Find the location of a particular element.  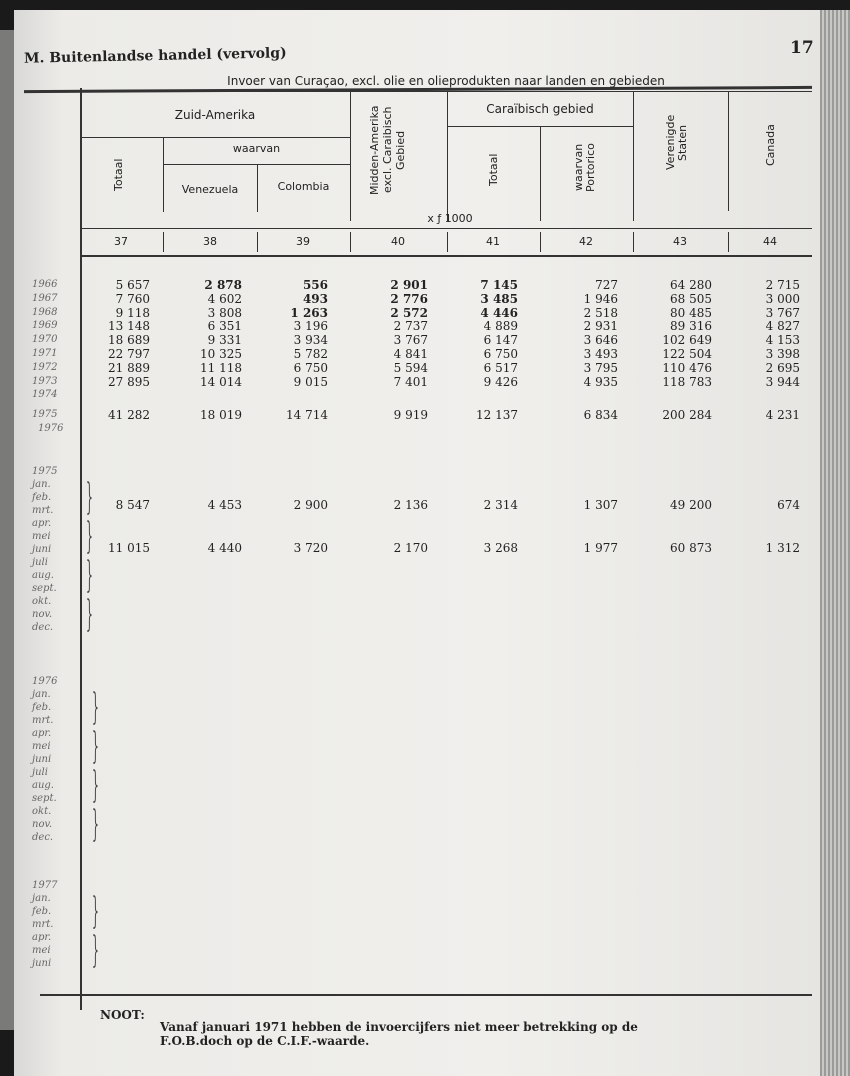

table-cell: 21 889 is located at coordinates (129, 367).